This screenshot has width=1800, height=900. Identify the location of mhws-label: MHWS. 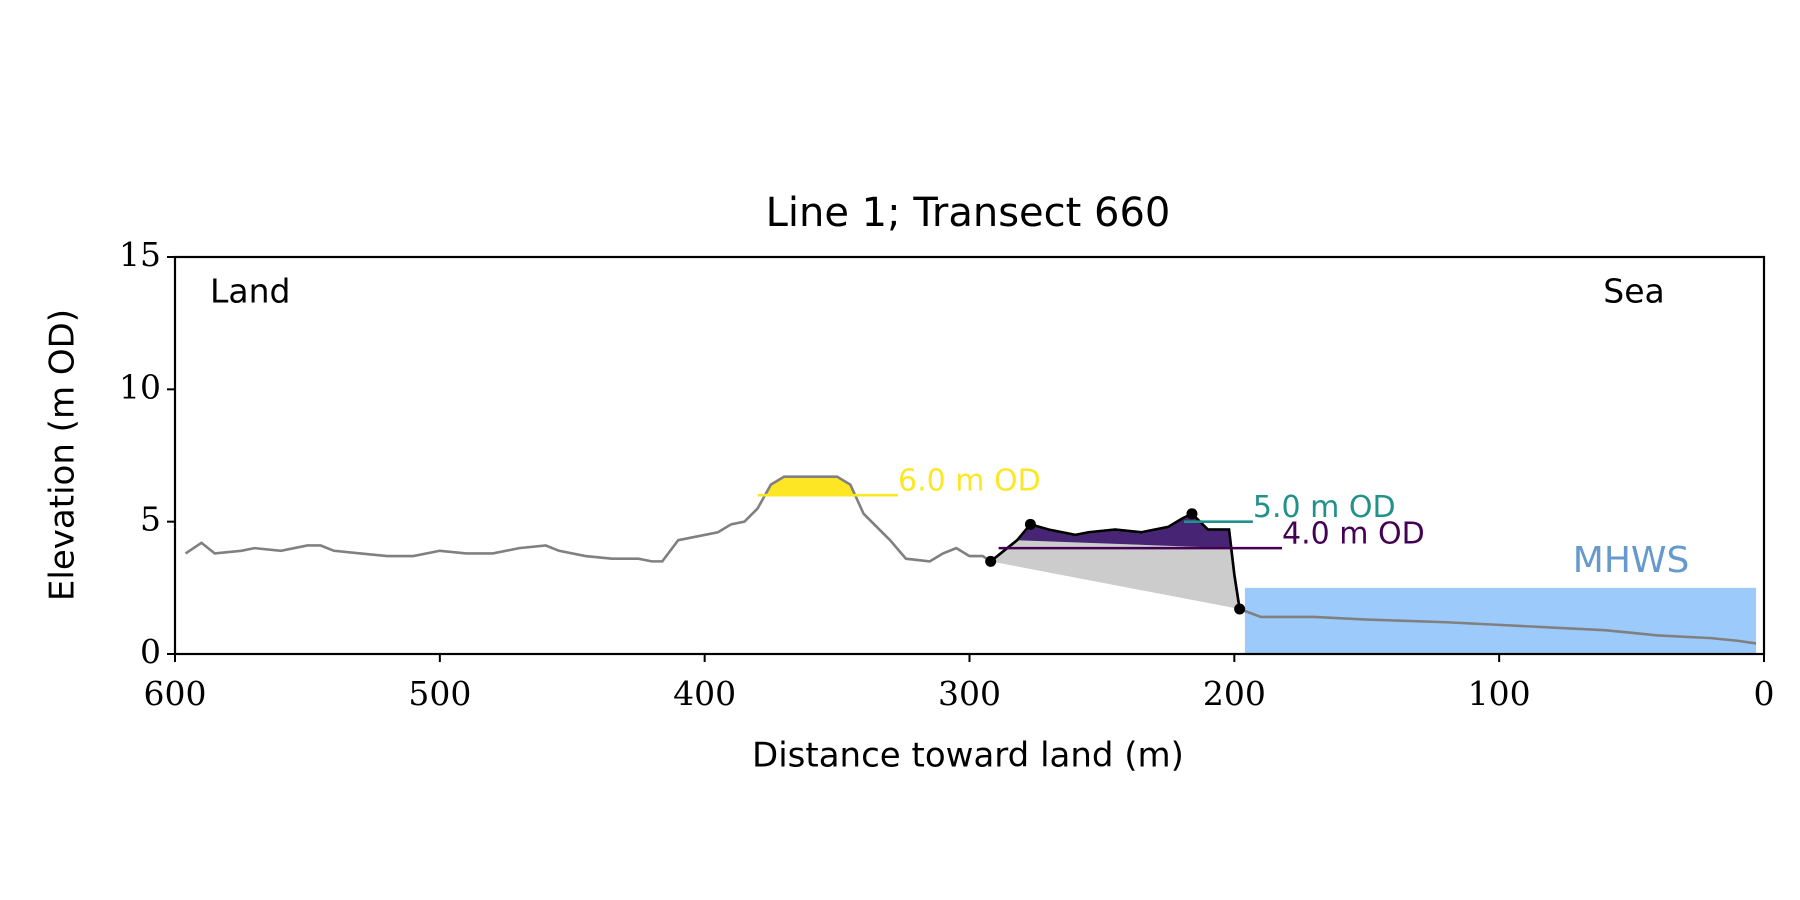
(1631, 560).